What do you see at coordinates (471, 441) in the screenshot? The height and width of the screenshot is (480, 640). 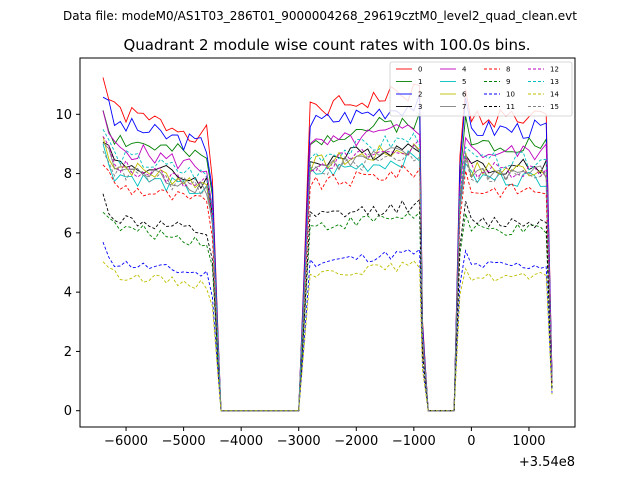 I see `x-tick-label: 0` at bounding box center [471, 441].